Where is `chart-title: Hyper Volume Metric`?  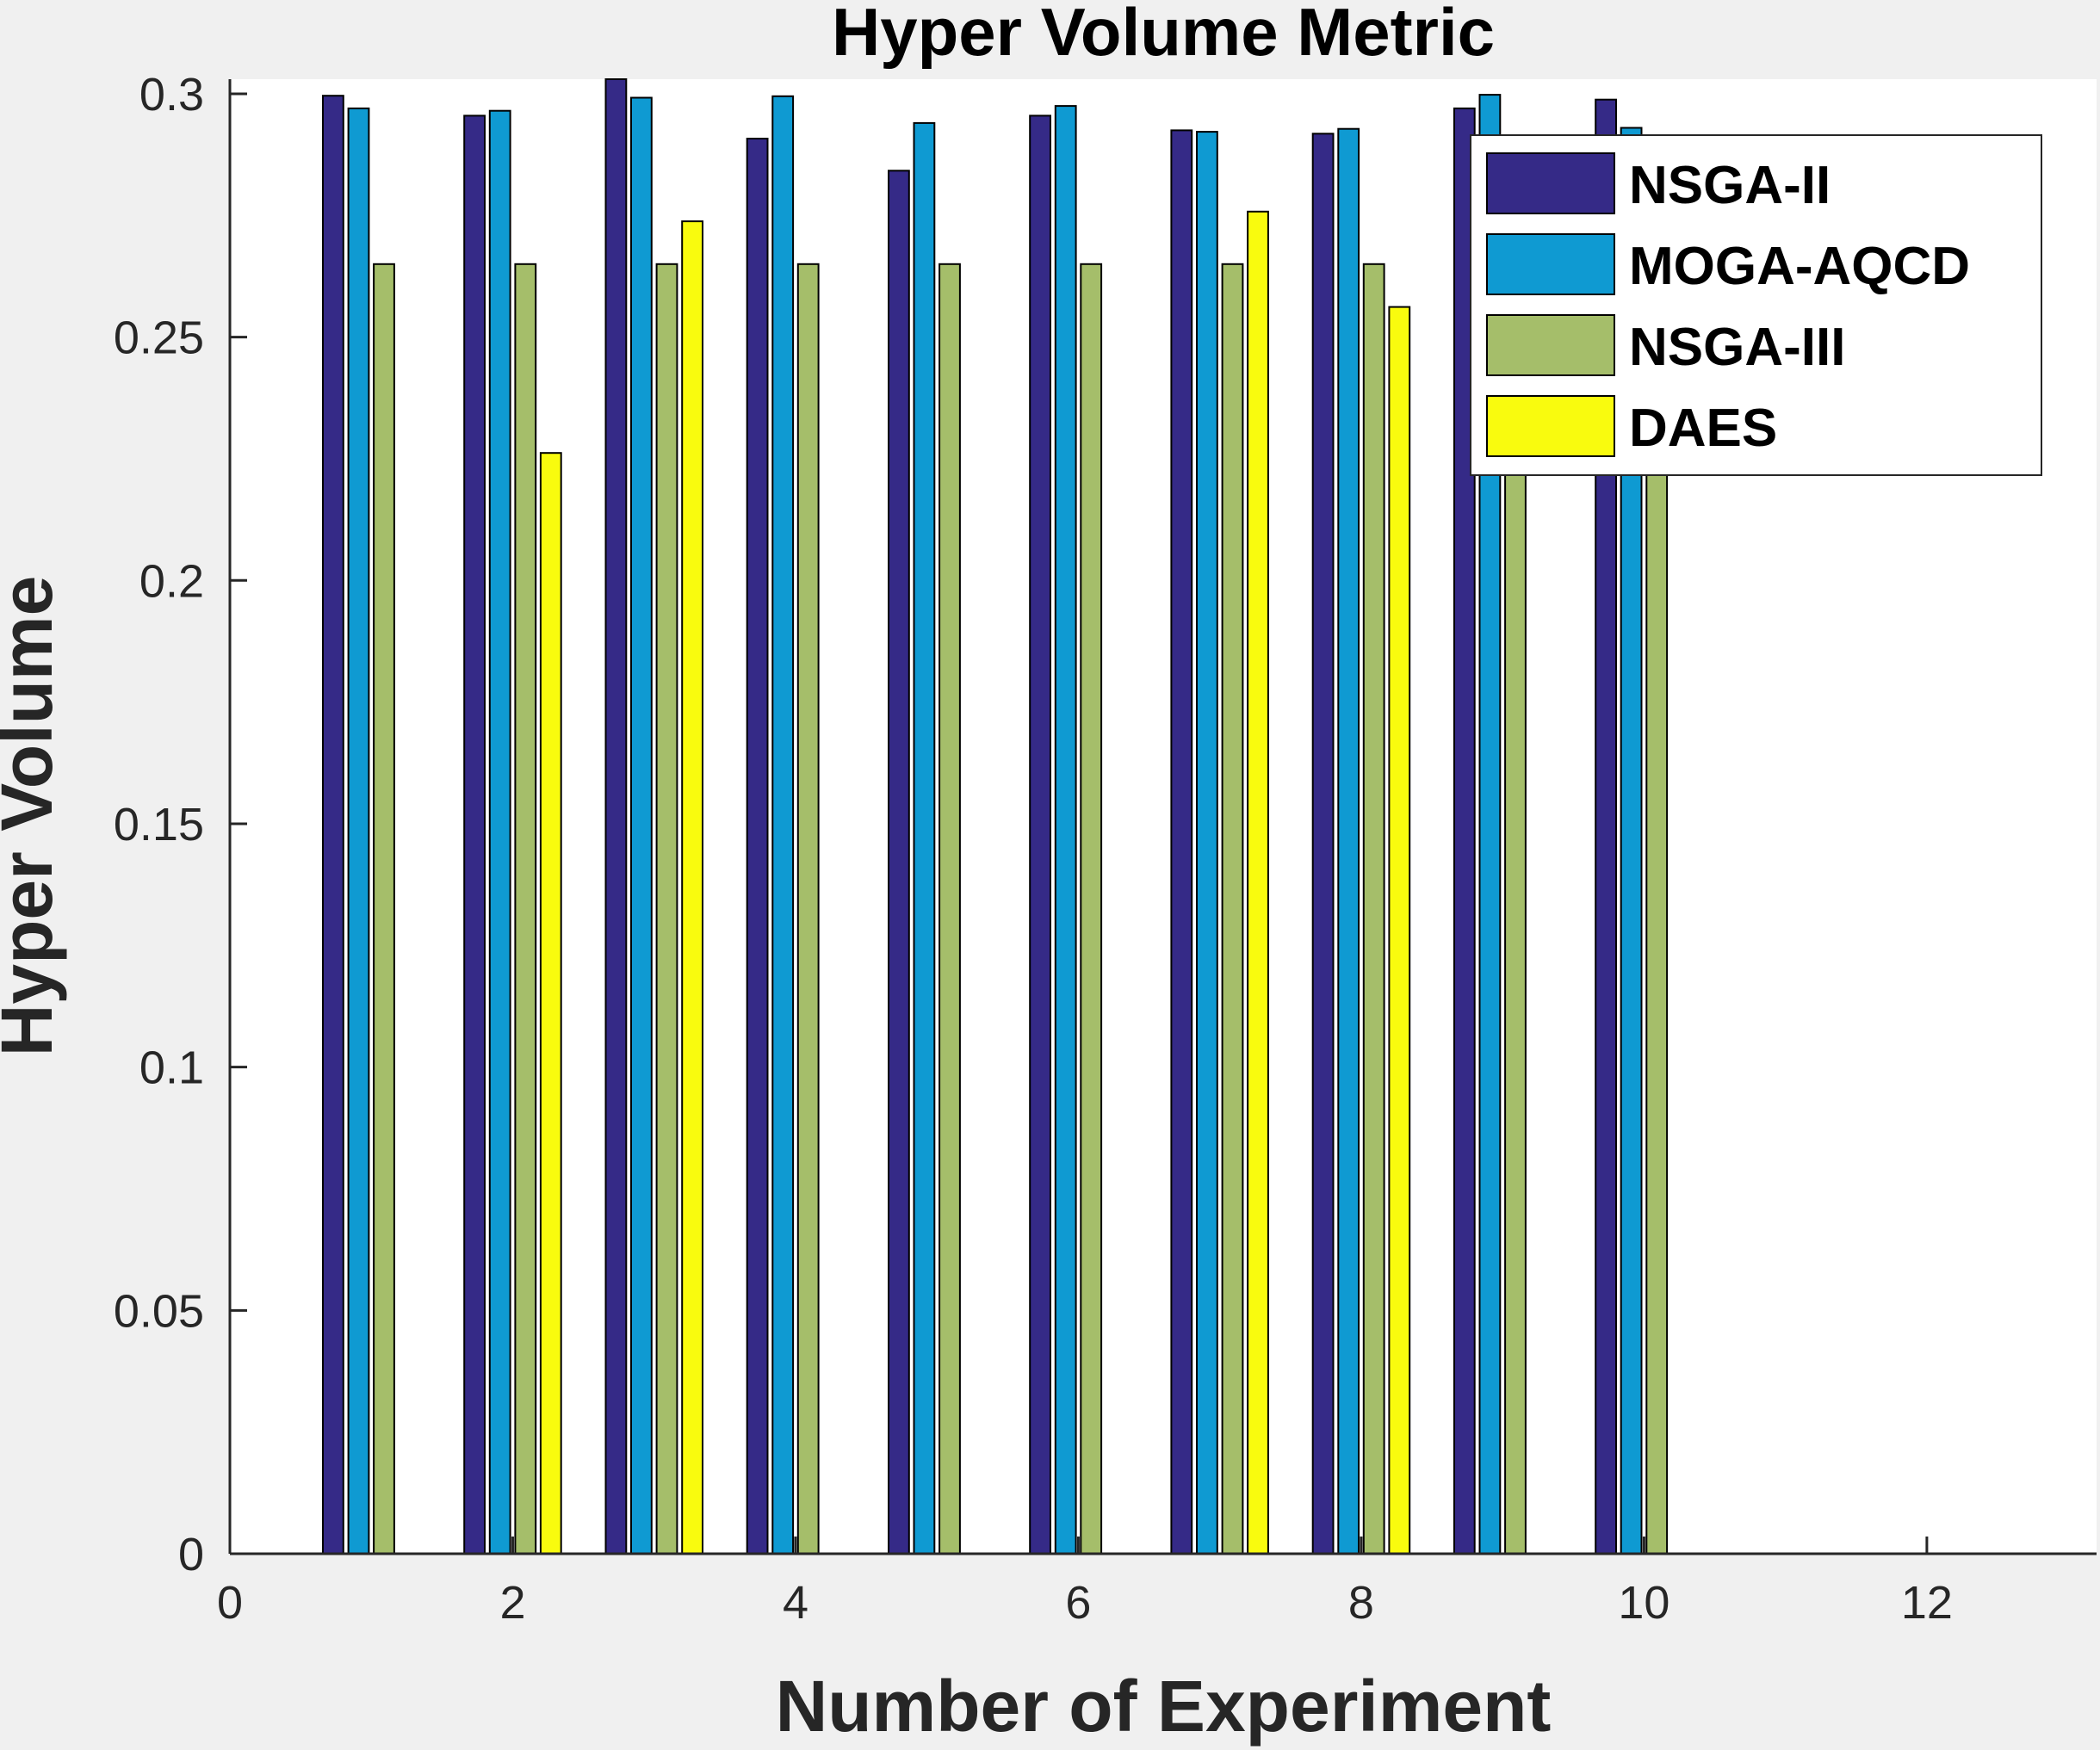
chart-title: Hyper Volume Metric is located at coordinates (1163, 35).